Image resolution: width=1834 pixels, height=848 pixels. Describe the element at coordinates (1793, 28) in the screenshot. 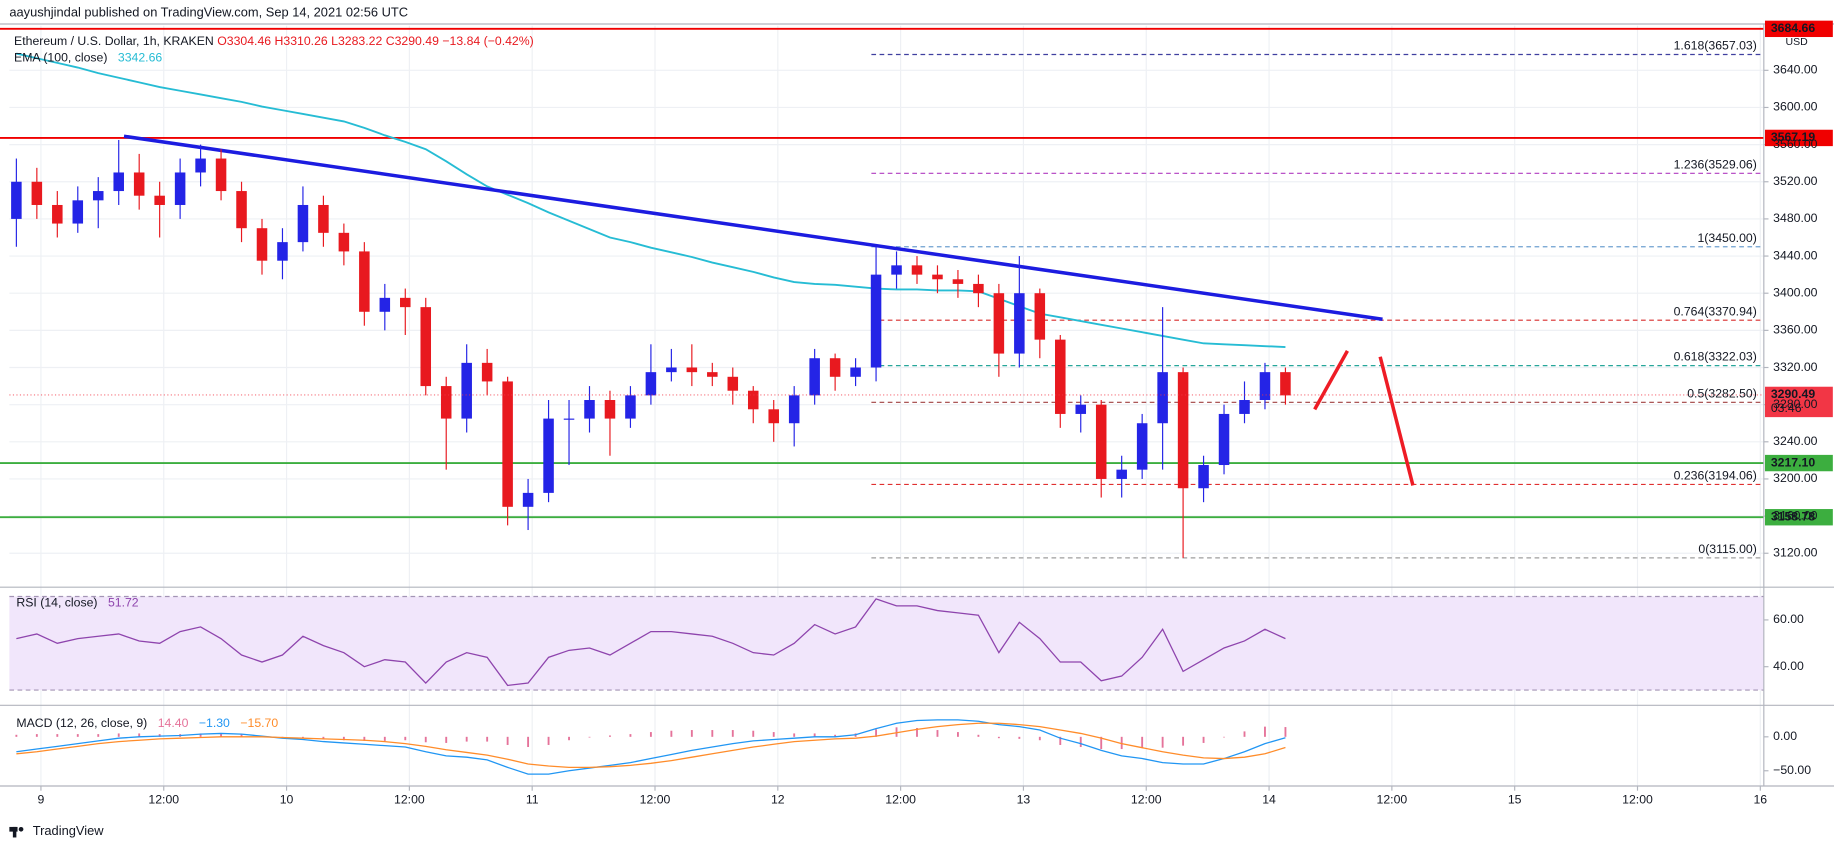

I see `level-label: 3684.66` at that location.